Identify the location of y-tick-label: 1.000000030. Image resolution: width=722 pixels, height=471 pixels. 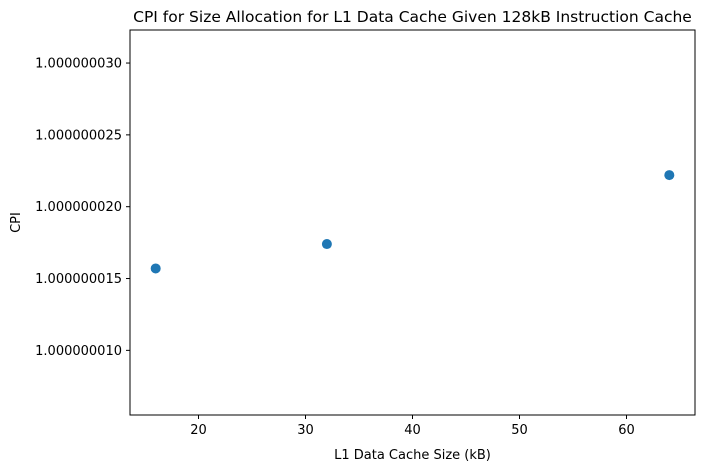
(78, 64).